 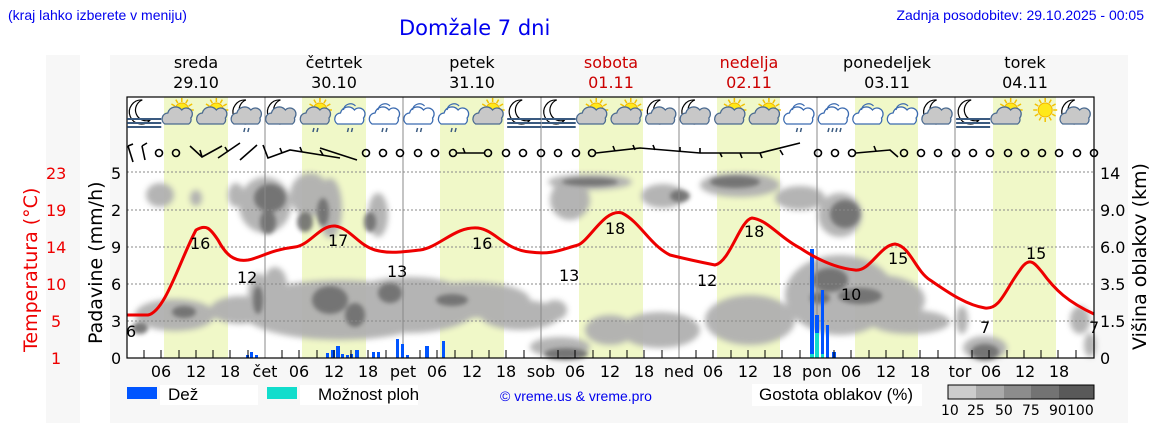 What do you see at coordinates (749, 72) in the screenshot?
I see `day-label-nedelja: nedelja 02.11` at bounding box center [749, 72].